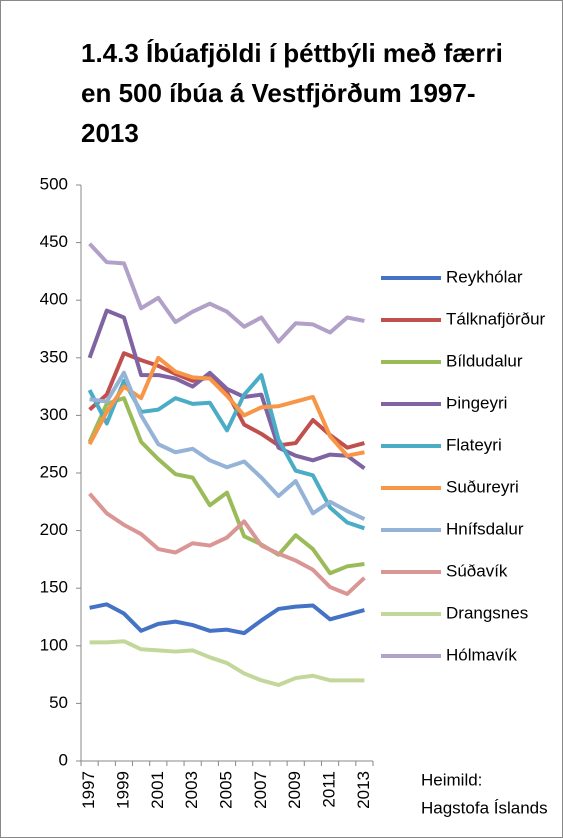 Image resolution: width=563 pixels, height=838 pixels. Describe the element at coordinates (54, 471) in the screenshot. I see `y-tick-label: 250` at that location.